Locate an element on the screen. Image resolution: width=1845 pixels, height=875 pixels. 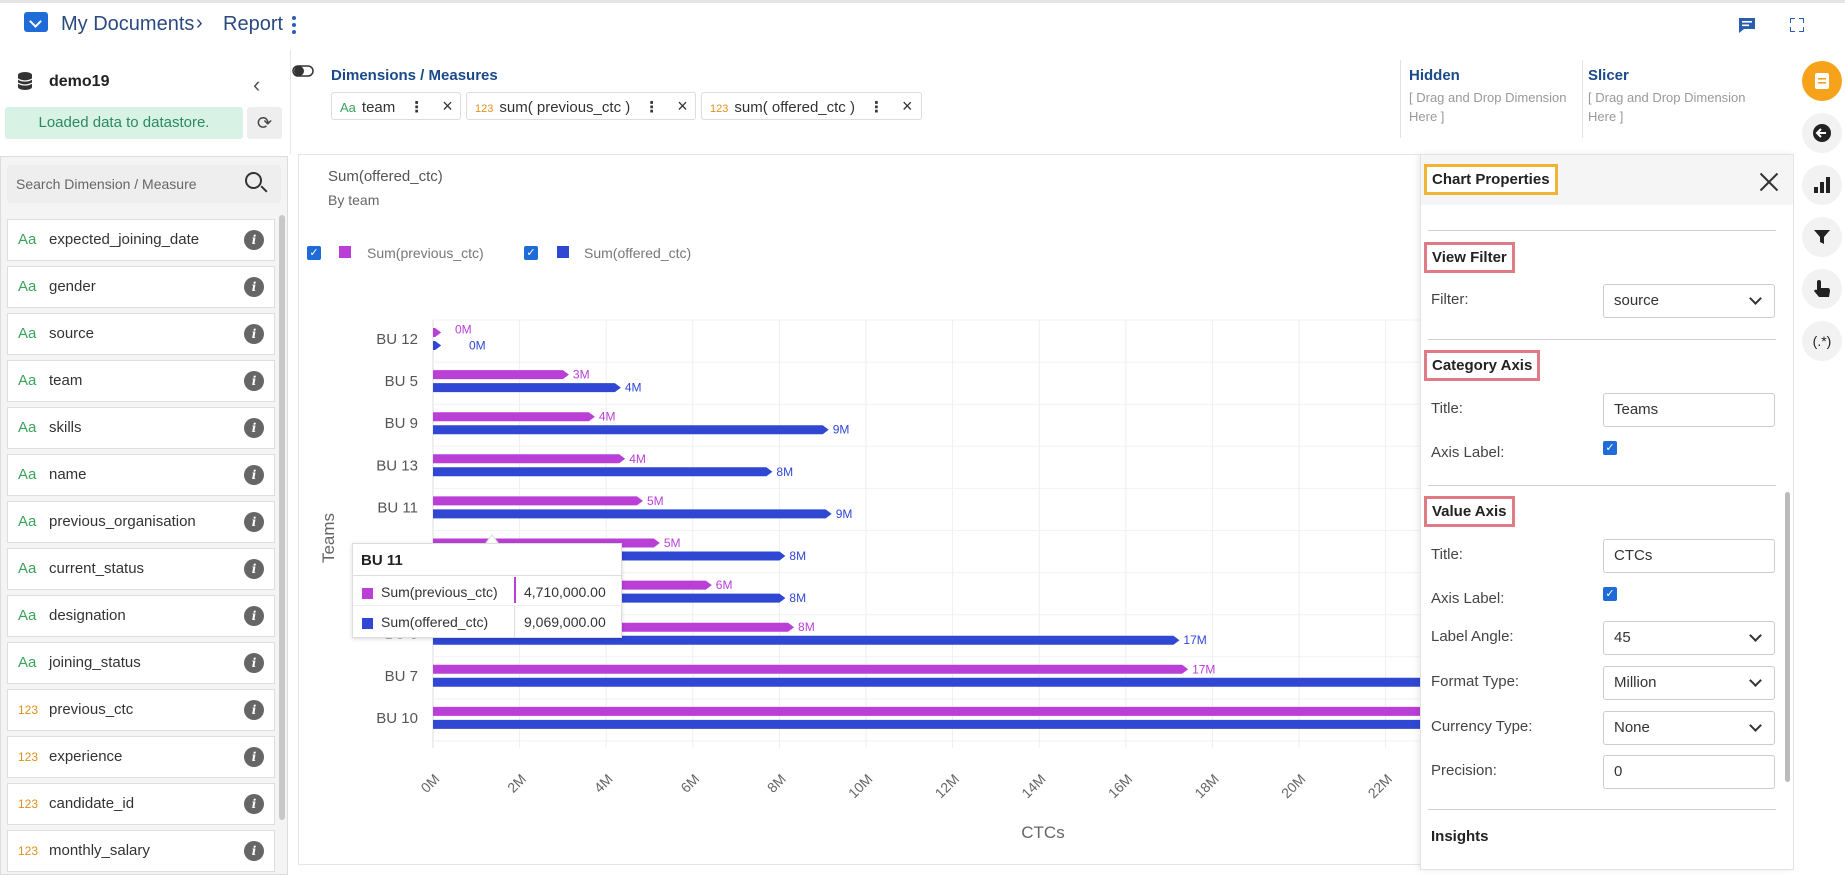
filter-glyph is located at coordinates (1822, 237).